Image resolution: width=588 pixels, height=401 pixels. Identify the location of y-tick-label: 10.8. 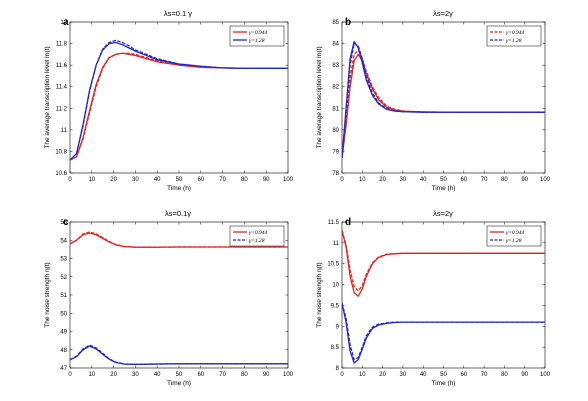
(61, 152).